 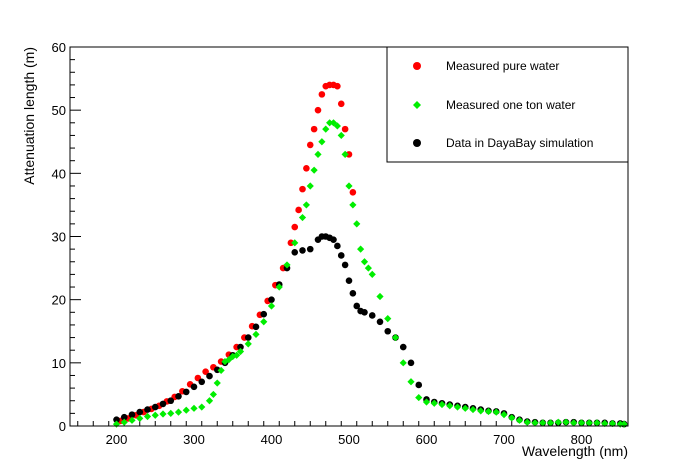 What do you see at coordinates (62, 426) in the screenshot?
I see `y-tick-label: 0` at bounding box center [62, 426].